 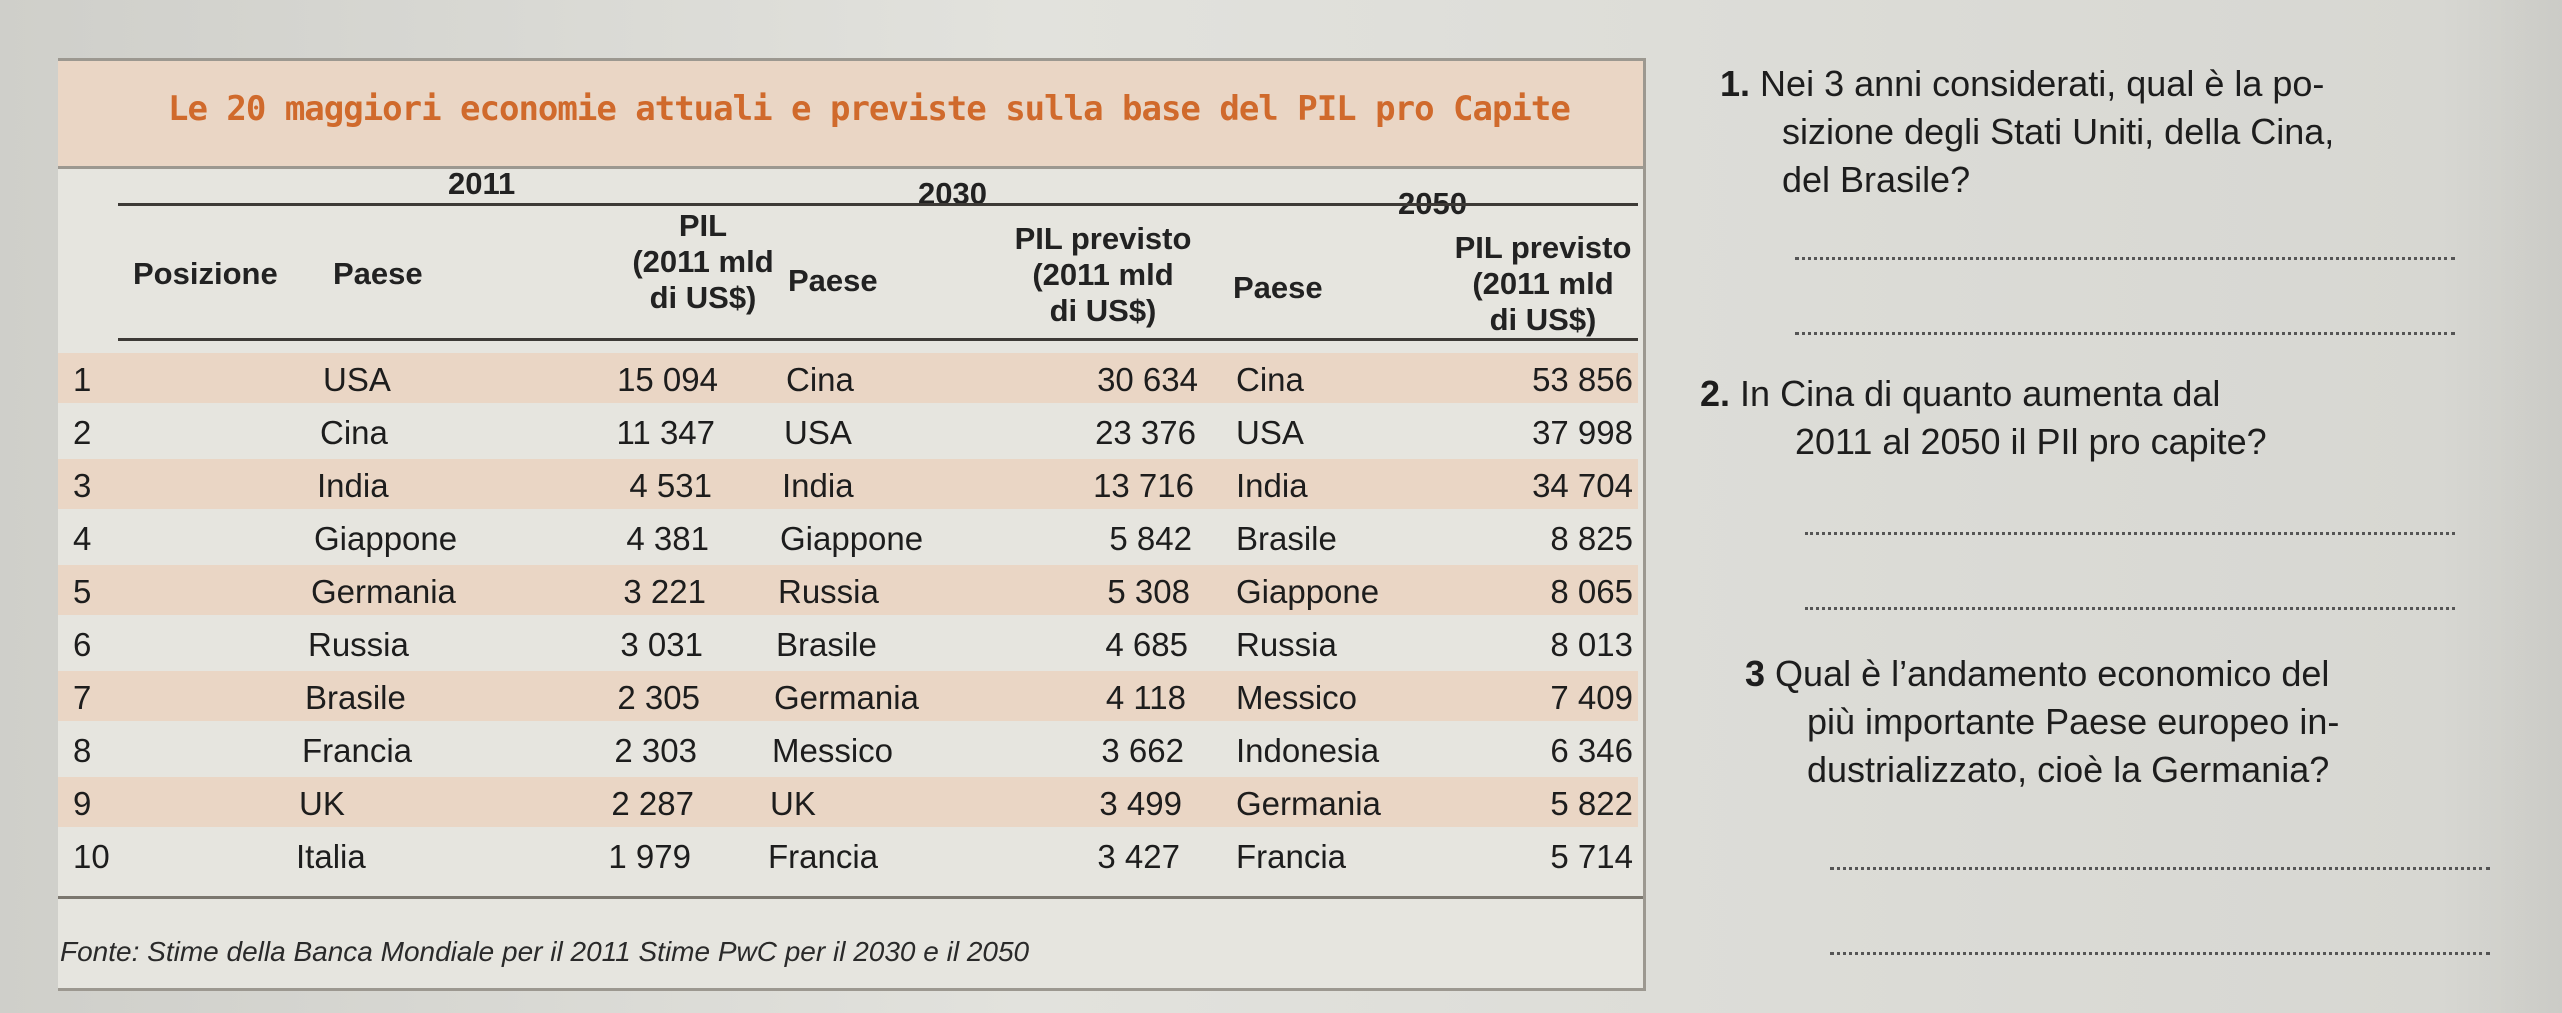 I want to click on cell-posizione: 2, so click(x=82, y=432).